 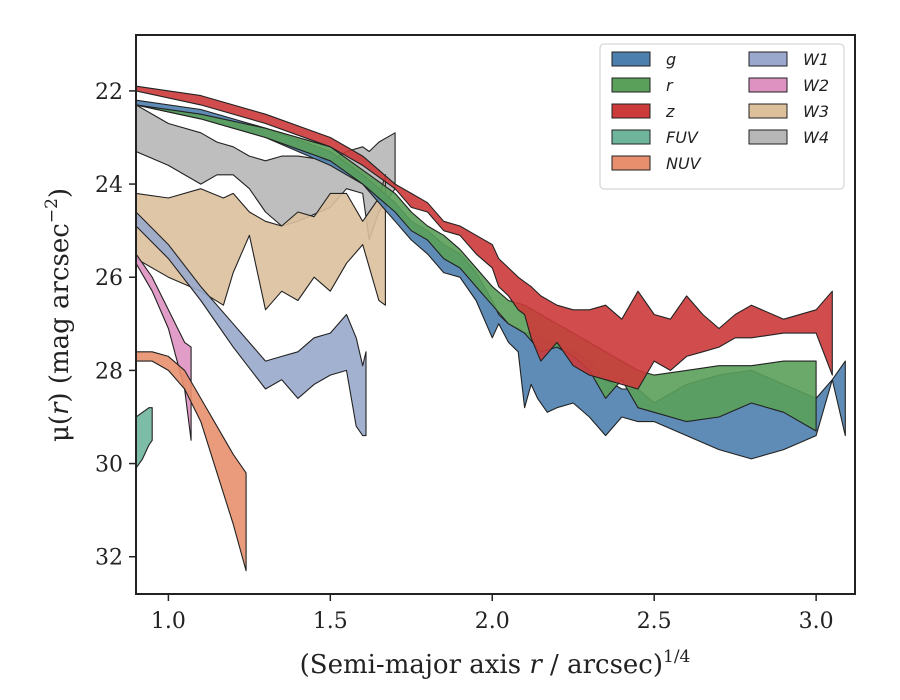 I want to click on x-axis: 1.0 1.5 2.0 2.5 3.0, so click(x=492, y=614).